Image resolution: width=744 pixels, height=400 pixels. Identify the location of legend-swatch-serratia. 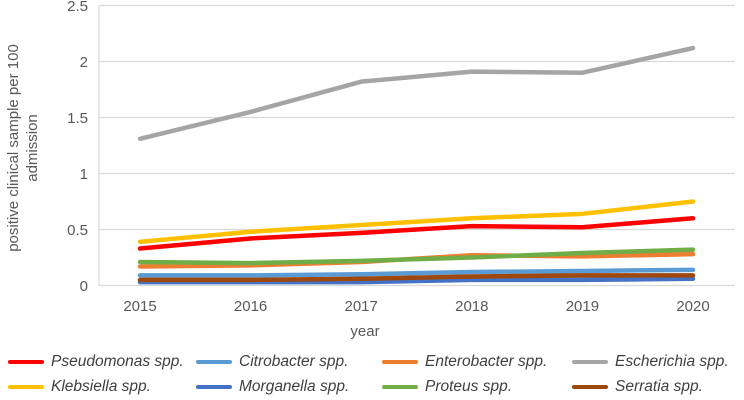
(590, 386).